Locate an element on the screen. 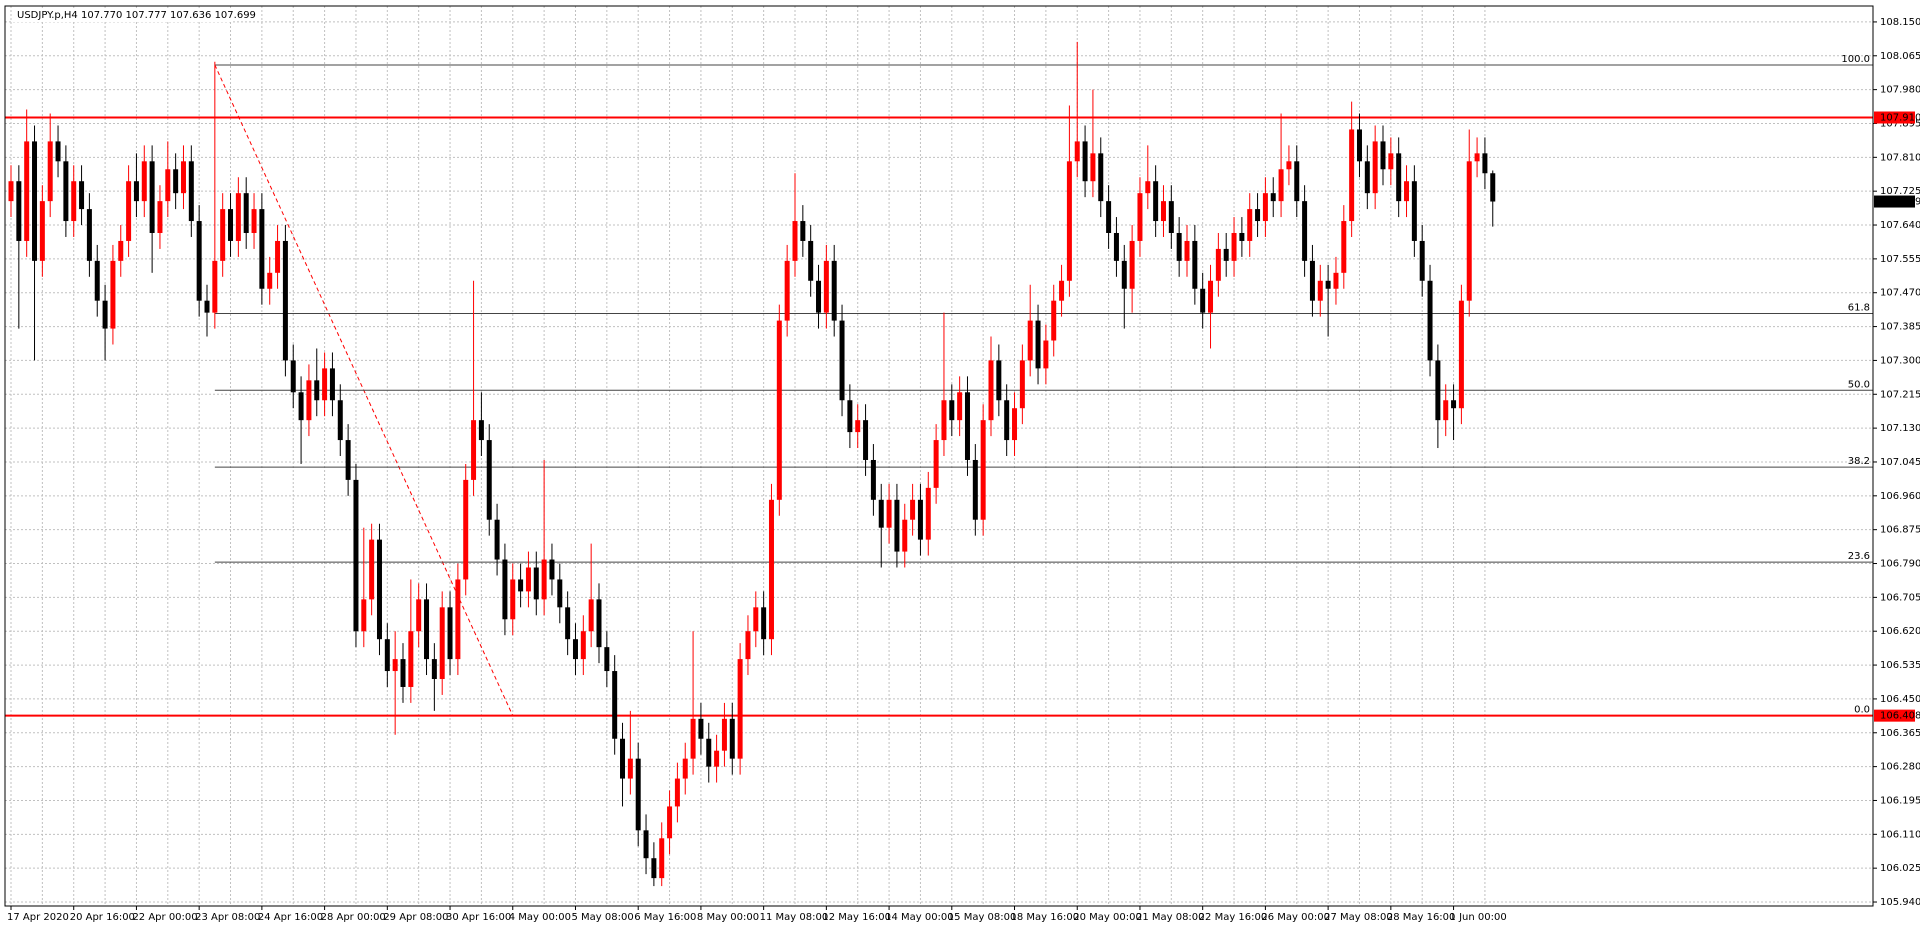 The width and height of the screenshot is (1920, 928). x-tick-label: 1 Jun 00:00 is located at coordinates (1478, 917).